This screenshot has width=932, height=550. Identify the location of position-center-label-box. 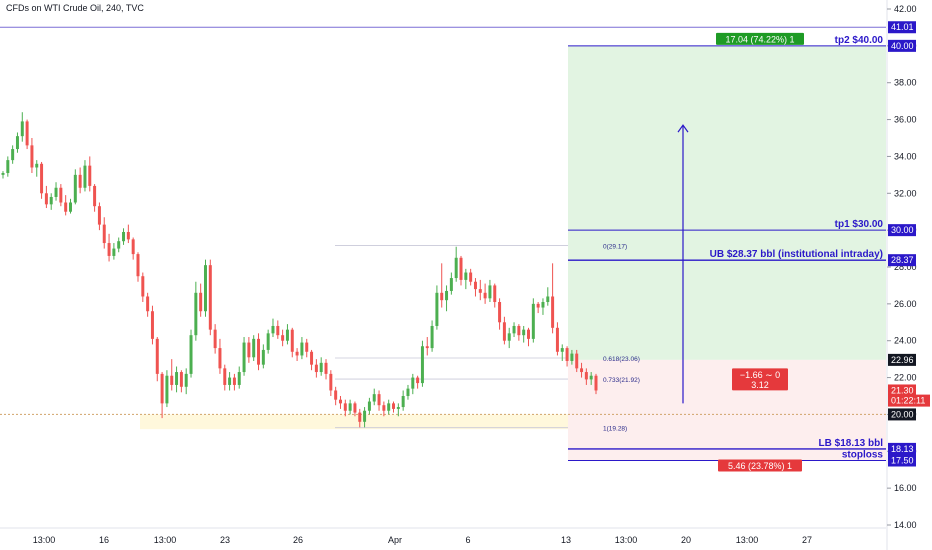
(760, 379).